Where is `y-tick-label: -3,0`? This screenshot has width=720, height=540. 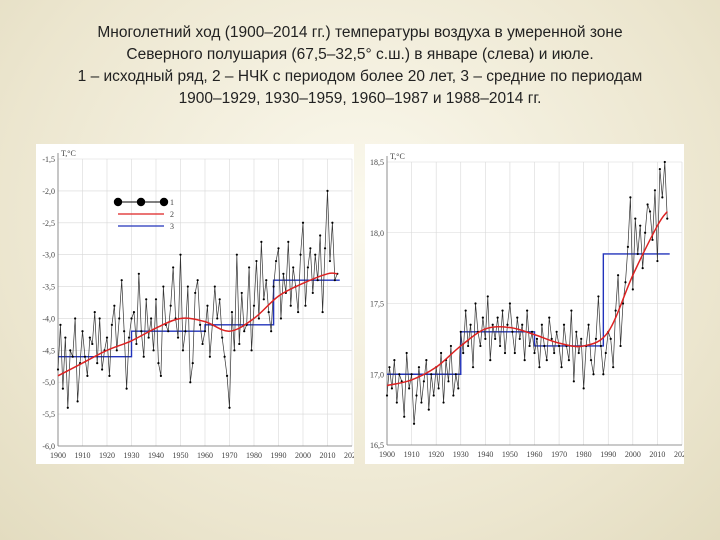 y-tick-label: -3,0 is located at coordinates (48, 255).